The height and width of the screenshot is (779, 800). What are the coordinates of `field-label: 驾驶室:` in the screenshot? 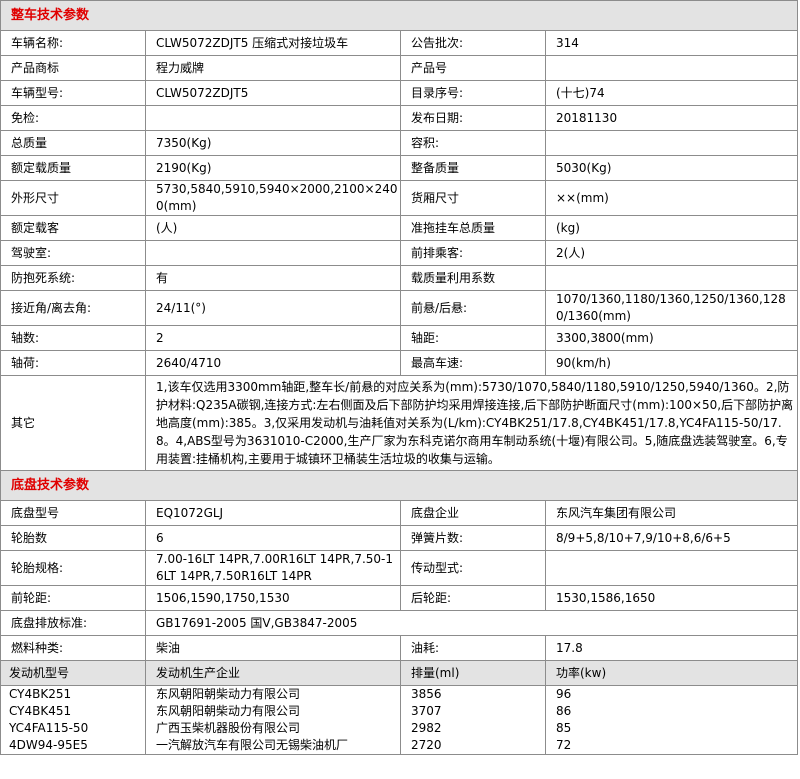 It's located at (73, 253).